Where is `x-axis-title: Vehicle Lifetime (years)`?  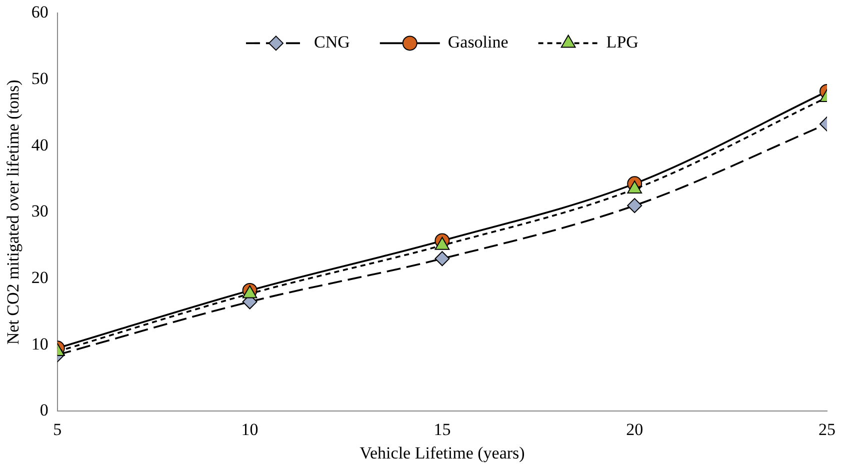
x-axis-title: Vehicle Lifetime (years) is located at coordinates (442, 452).